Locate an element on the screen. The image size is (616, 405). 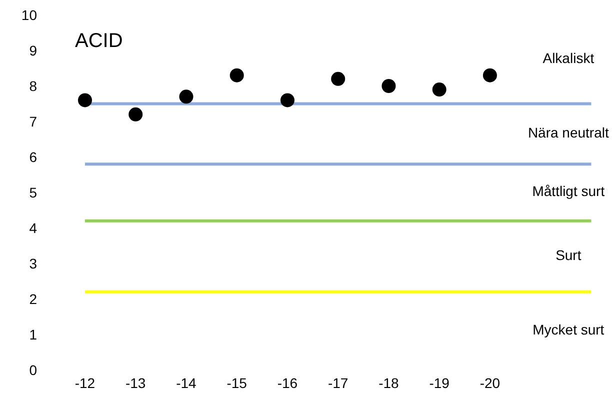
x-tick-label: -12 is located at coordinates (85, 382).